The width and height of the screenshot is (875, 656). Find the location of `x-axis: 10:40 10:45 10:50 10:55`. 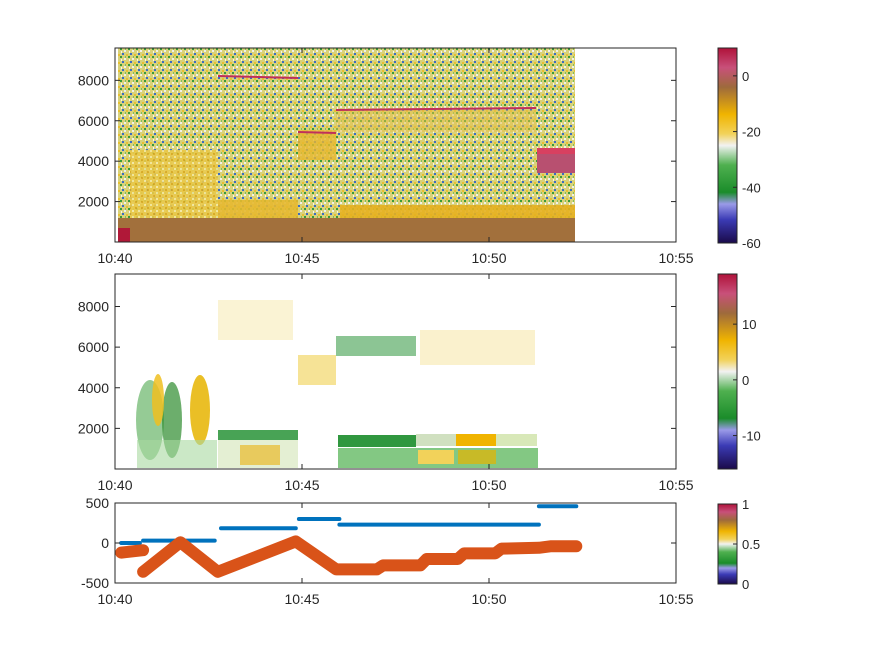

x-axis: 10:40 10:45 10:50 10:55 is located at coordinates (395, 555).